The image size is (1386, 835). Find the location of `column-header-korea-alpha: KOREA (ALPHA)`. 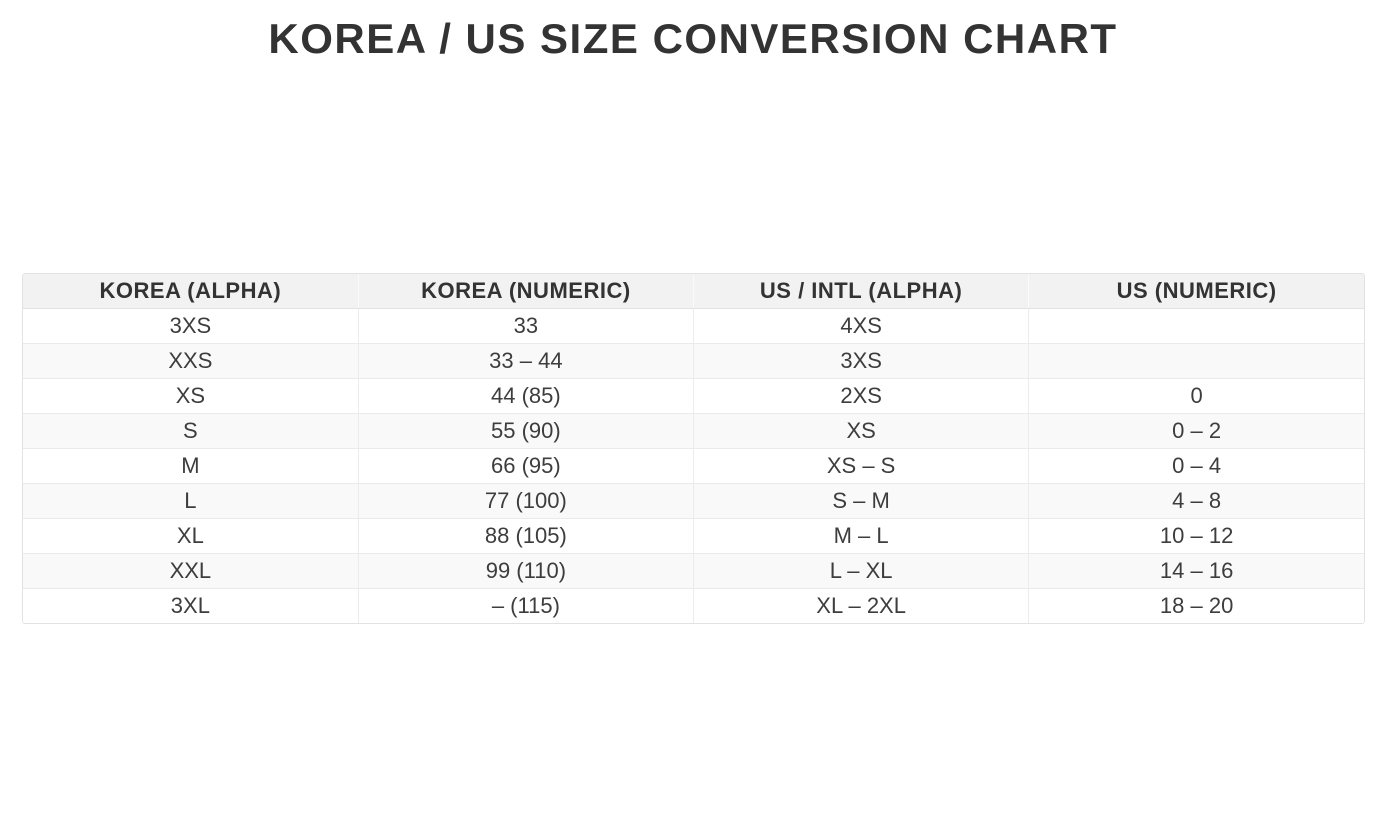

column-header-korea-alpha: KOREA (ALPHA) is located at coordinates (191, 291).